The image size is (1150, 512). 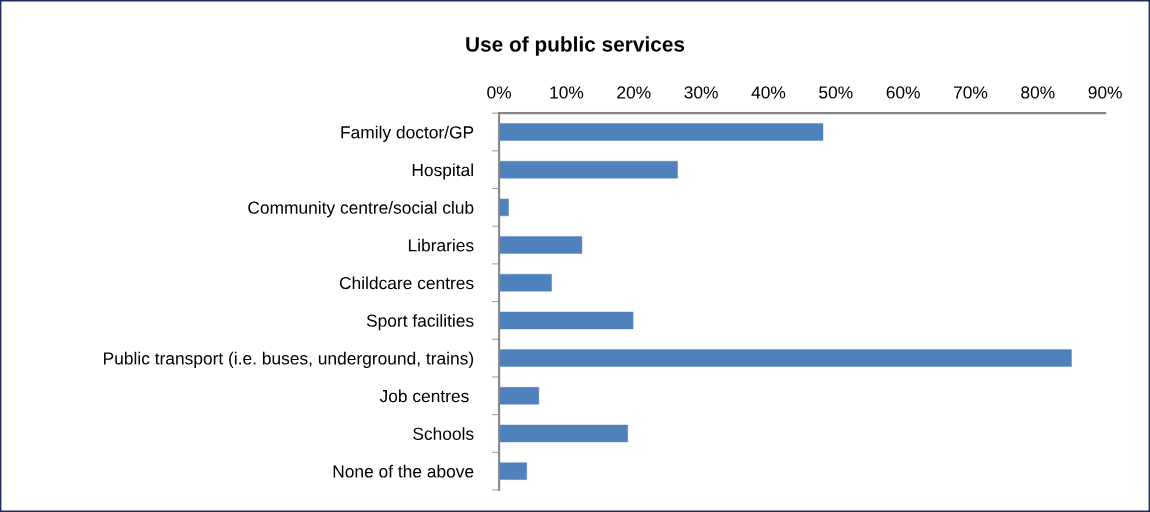 I want to click on x-tick-label: 40%, so click(x=768, y=92).